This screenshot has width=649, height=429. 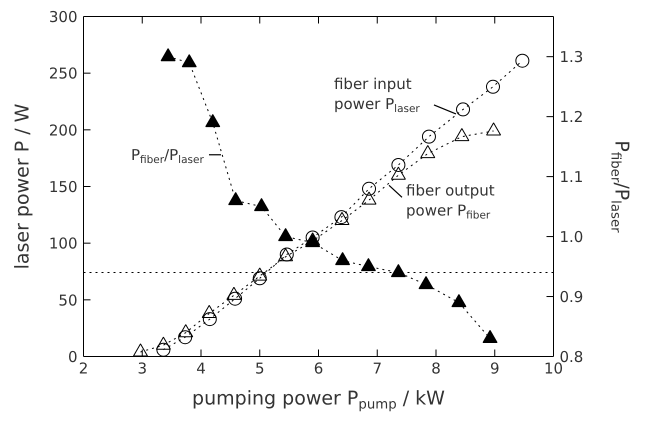 I want to click on x-tick-label: 4, so click(x=201, y=369).